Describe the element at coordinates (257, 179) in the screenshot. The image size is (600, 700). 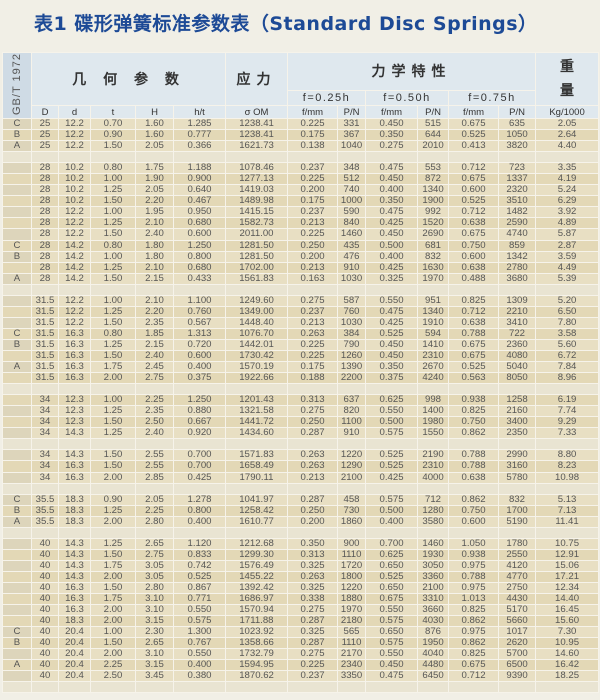
I see `cell-stress: 1277.13` at that location.